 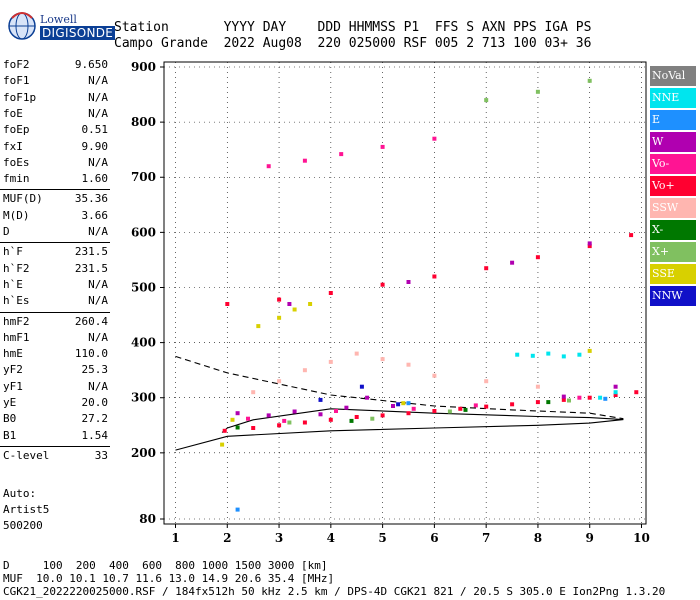 What do you see at coordinates (91, 354) in the screenshot?
I see `param-value: 110.0` at bounding box center [91, 354].